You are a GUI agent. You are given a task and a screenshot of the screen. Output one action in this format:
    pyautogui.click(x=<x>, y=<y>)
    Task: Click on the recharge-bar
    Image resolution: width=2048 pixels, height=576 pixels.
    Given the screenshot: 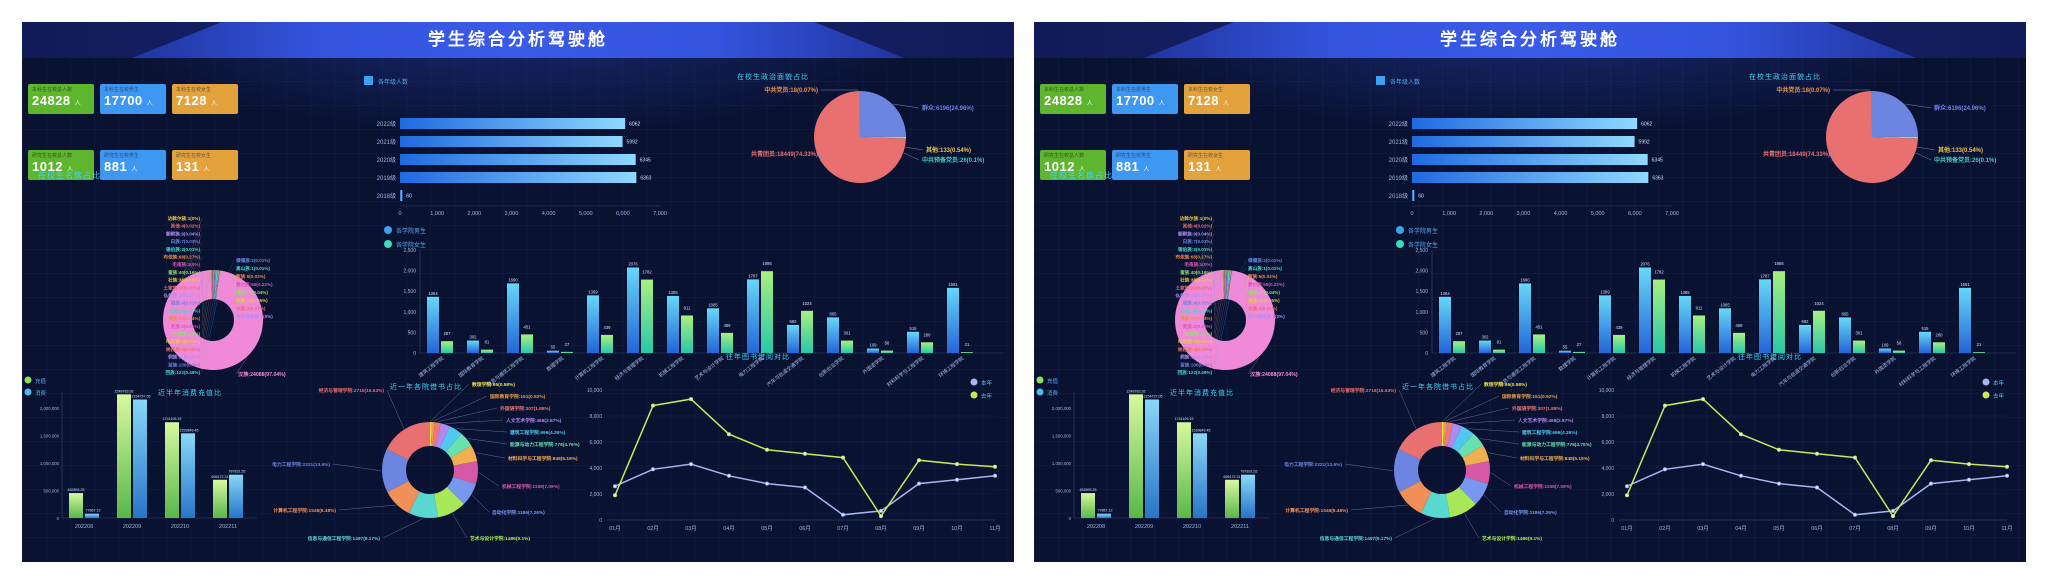 What is the action you would take?
    pyautogui.click(x=1088, y=505)
    